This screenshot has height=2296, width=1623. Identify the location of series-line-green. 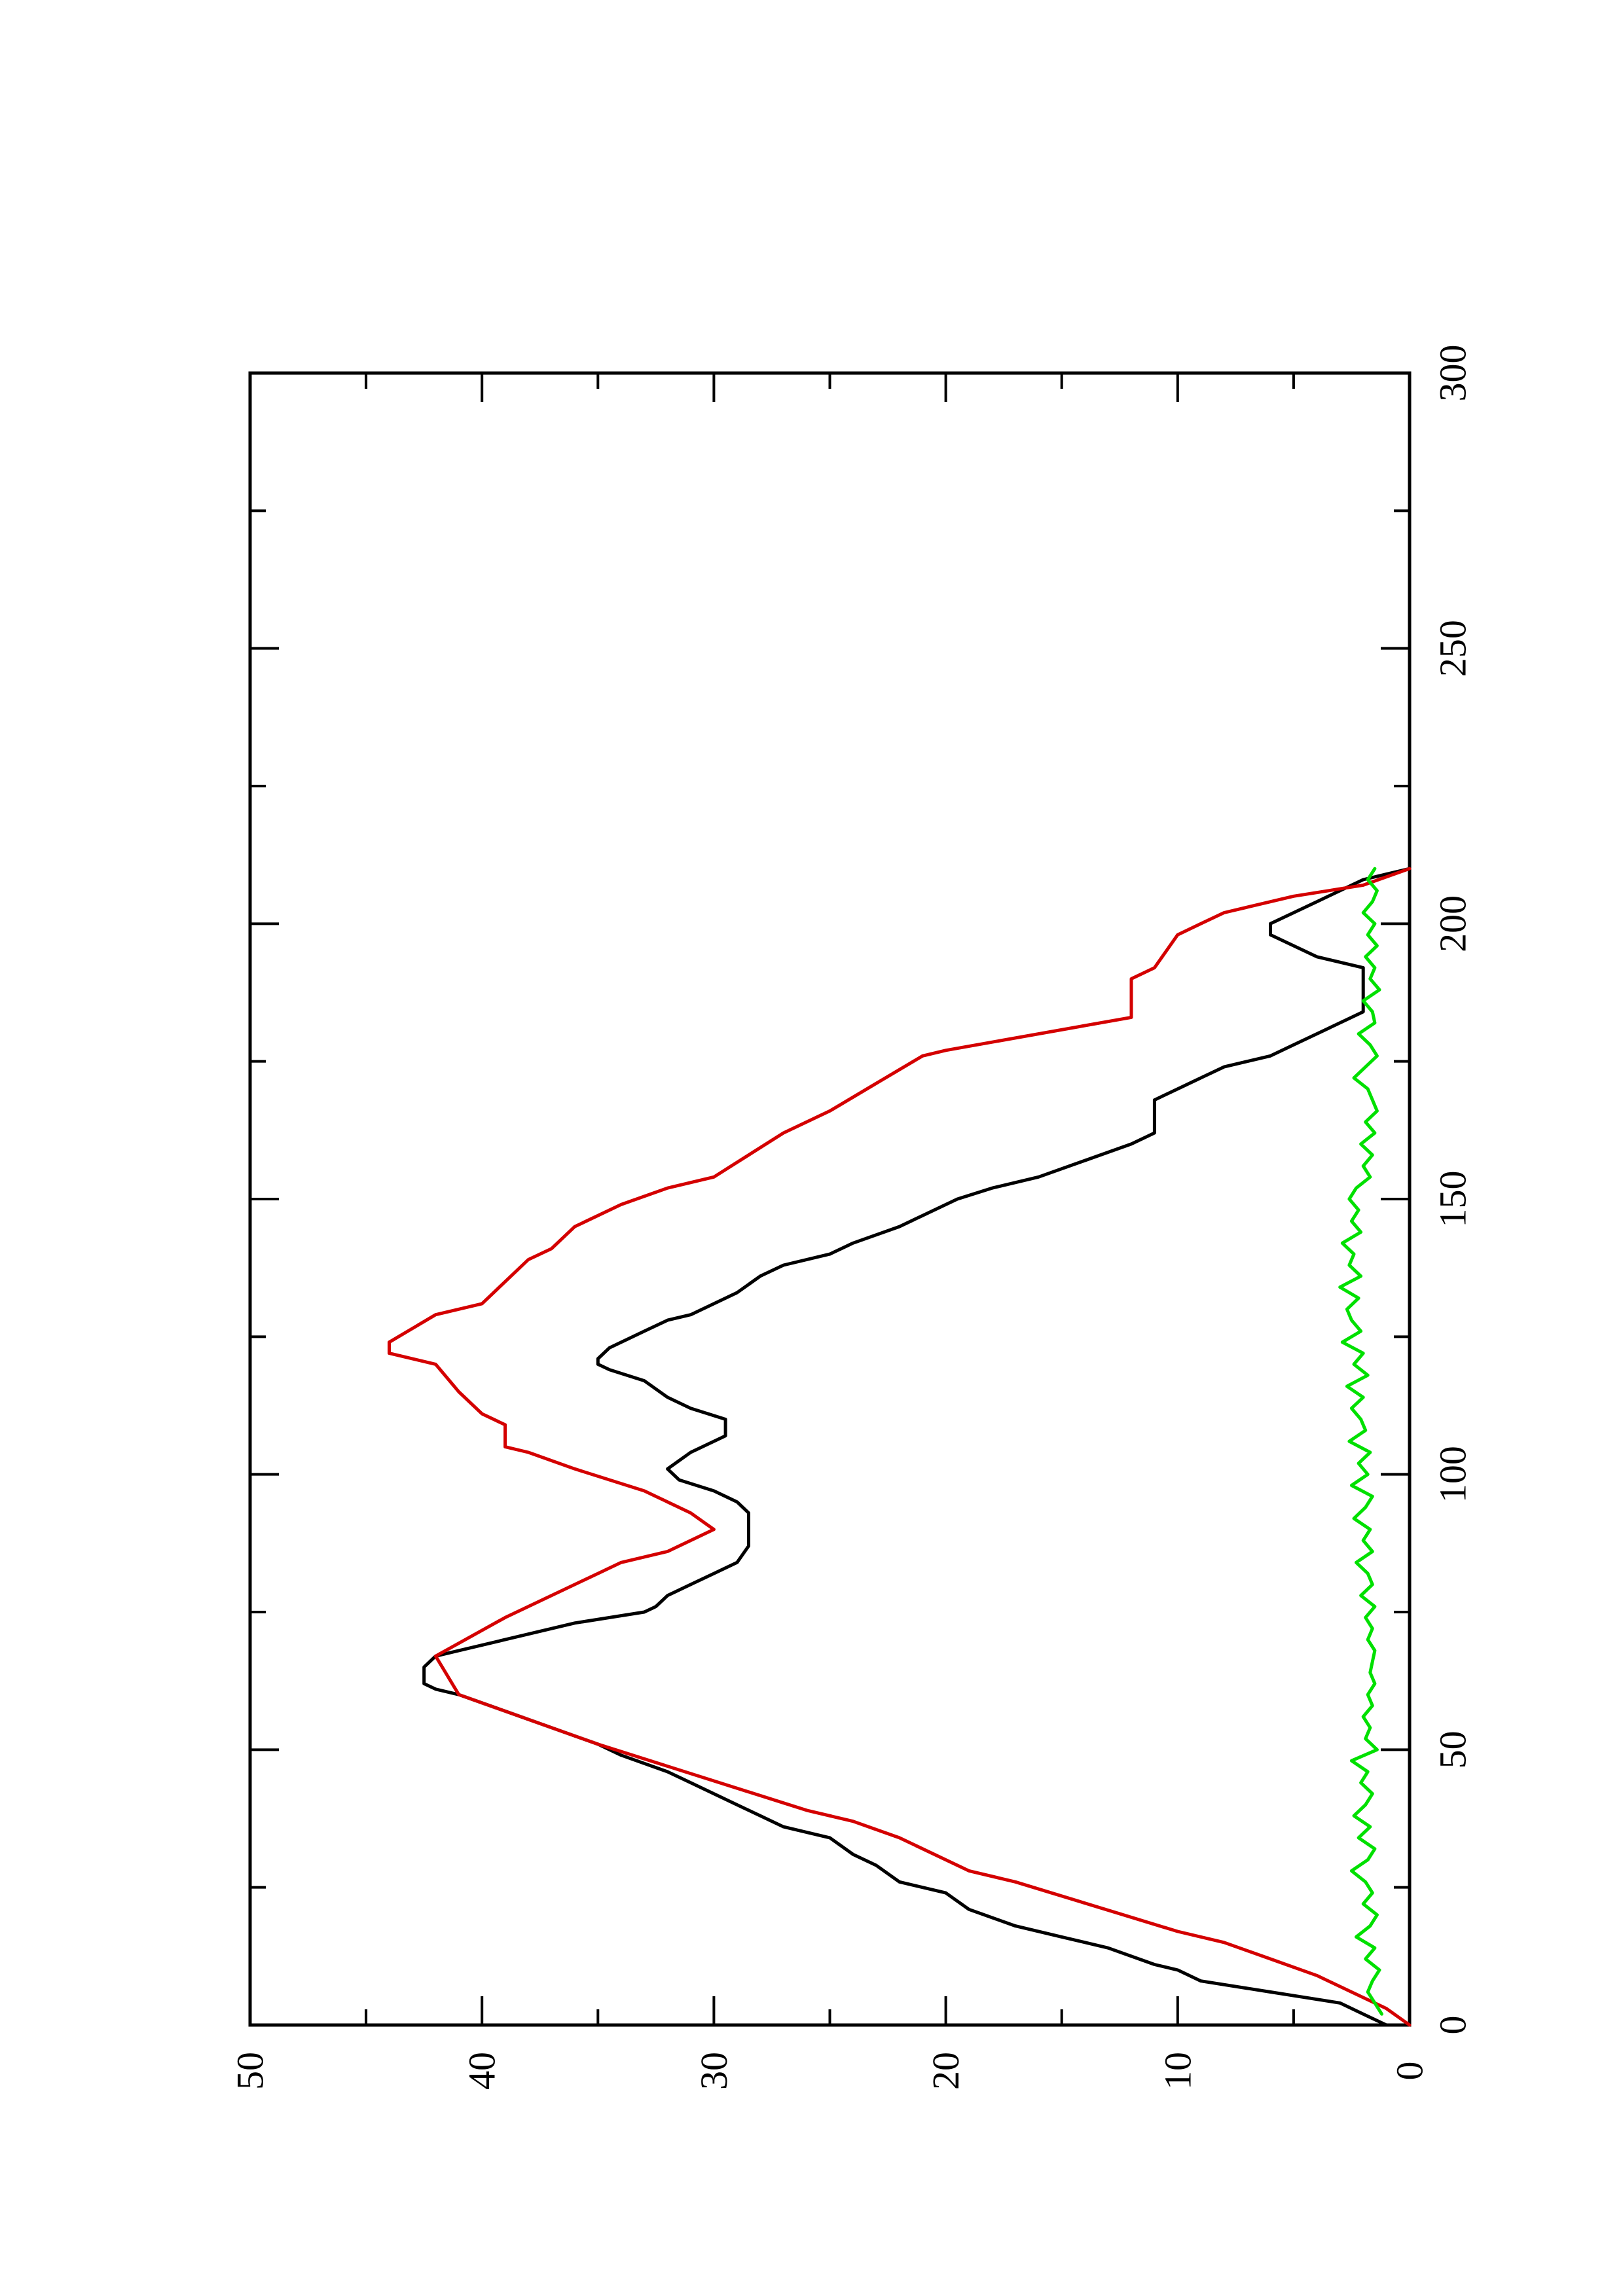
(1360, 1441).